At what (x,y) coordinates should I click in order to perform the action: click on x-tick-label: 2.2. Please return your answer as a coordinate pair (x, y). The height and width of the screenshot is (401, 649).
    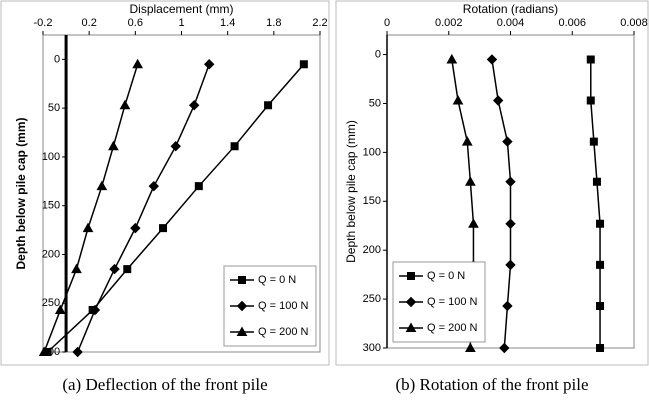
    Looking at the image, I should click on (319, 23).